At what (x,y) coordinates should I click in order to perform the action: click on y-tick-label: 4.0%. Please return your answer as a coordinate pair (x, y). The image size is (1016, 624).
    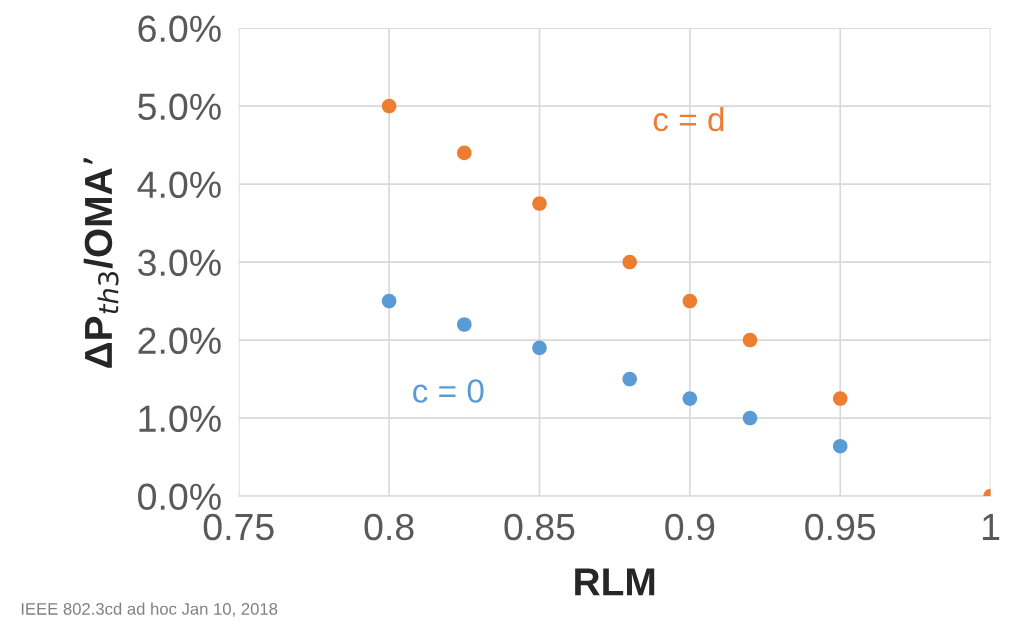
    Looking at the image, I should click on (179, 185).